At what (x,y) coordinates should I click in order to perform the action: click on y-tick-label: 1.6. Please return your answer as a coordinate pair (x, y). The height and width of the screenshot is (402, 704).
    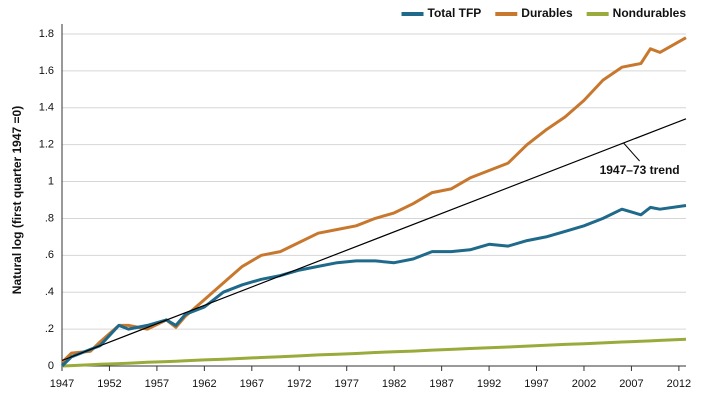
    Looking at the image, I should click on (46, 71).